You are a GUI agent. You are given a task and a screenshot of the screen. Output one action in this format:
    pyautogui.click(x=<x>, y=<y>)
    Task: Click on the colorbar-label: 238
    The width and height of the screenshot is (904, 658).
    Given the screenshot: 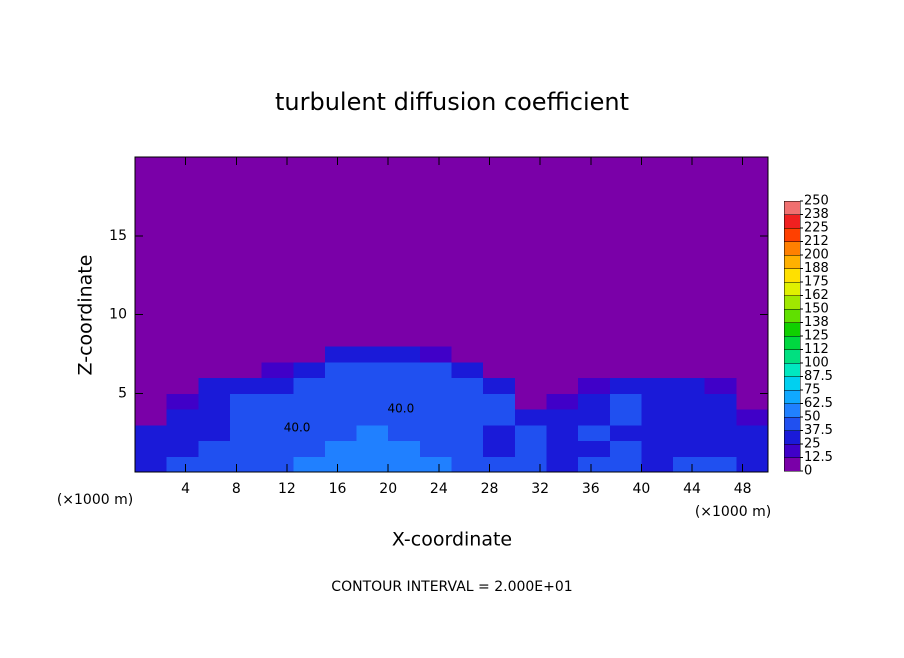 What is the action you would take?
    pyautogui.click(x=816, y=214)
    